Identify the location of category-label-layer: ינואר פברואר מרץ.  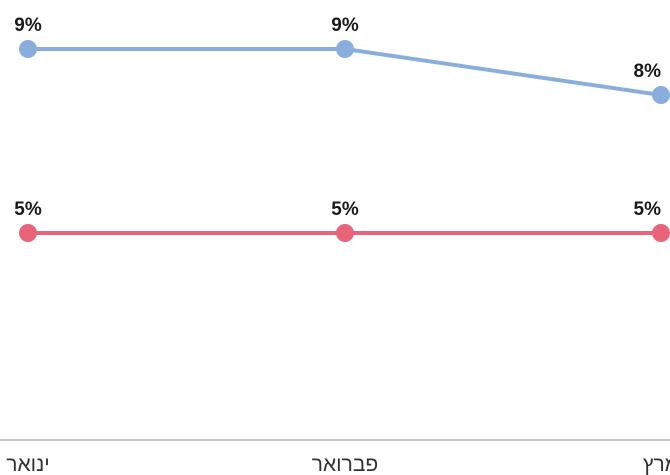
(338, 464).